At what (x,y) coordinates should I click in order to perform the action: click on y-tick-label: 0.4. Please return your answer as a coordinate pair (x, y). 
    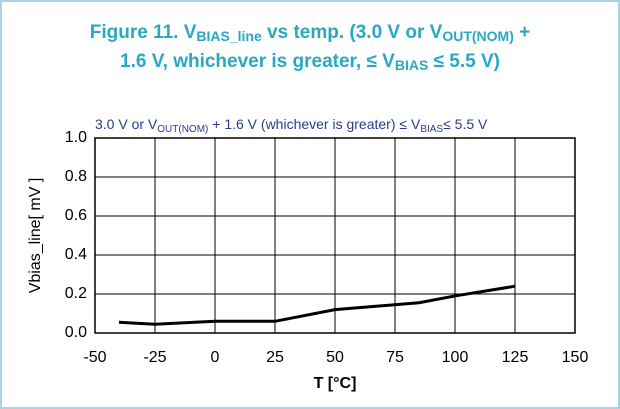
    Looking at the image, I should click on (76, 254).